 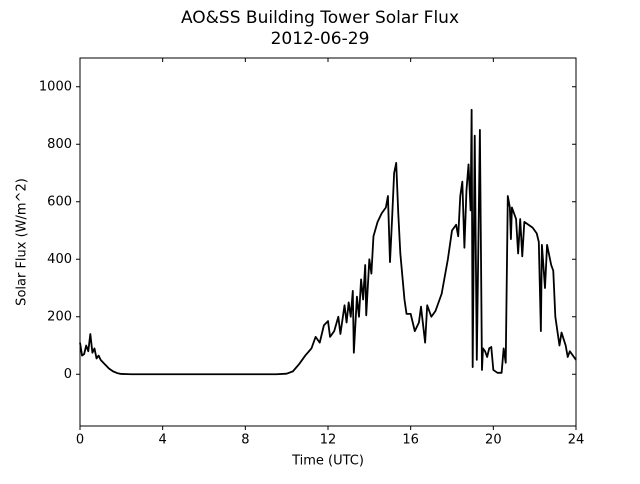 I want to click on x-axis-label: Time (UTC), so click(x=327, y=461).